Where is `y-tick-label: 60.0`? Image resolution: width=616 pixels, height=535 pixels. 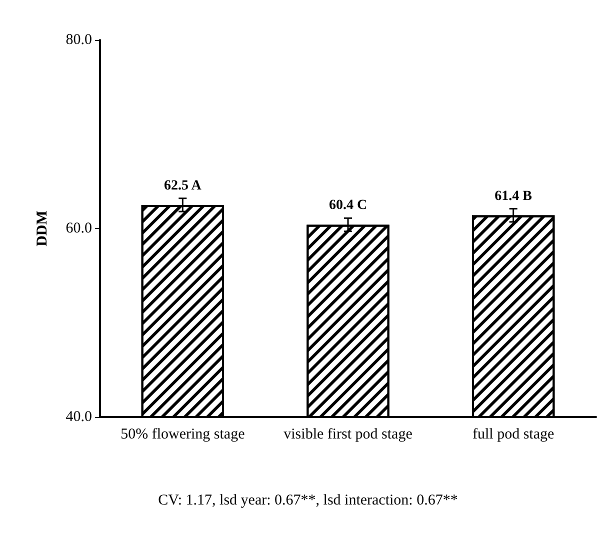 y-tick-label: 60.0 is located at coordinates (79, 228).